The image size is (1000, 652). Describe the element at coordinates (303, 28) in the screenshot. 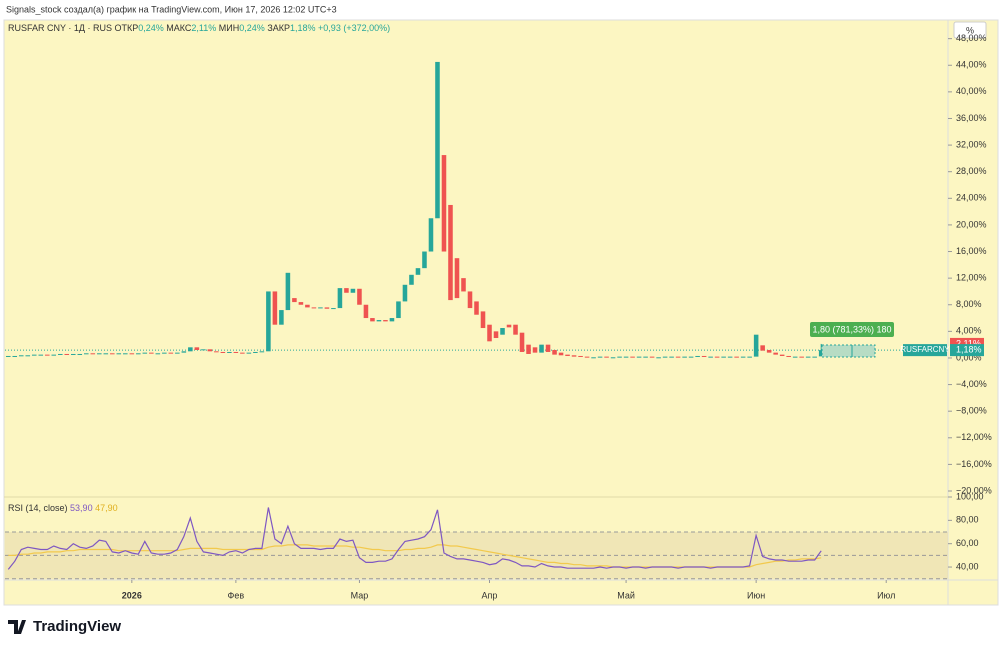

I see `legend-value: 1,18%` at that location.